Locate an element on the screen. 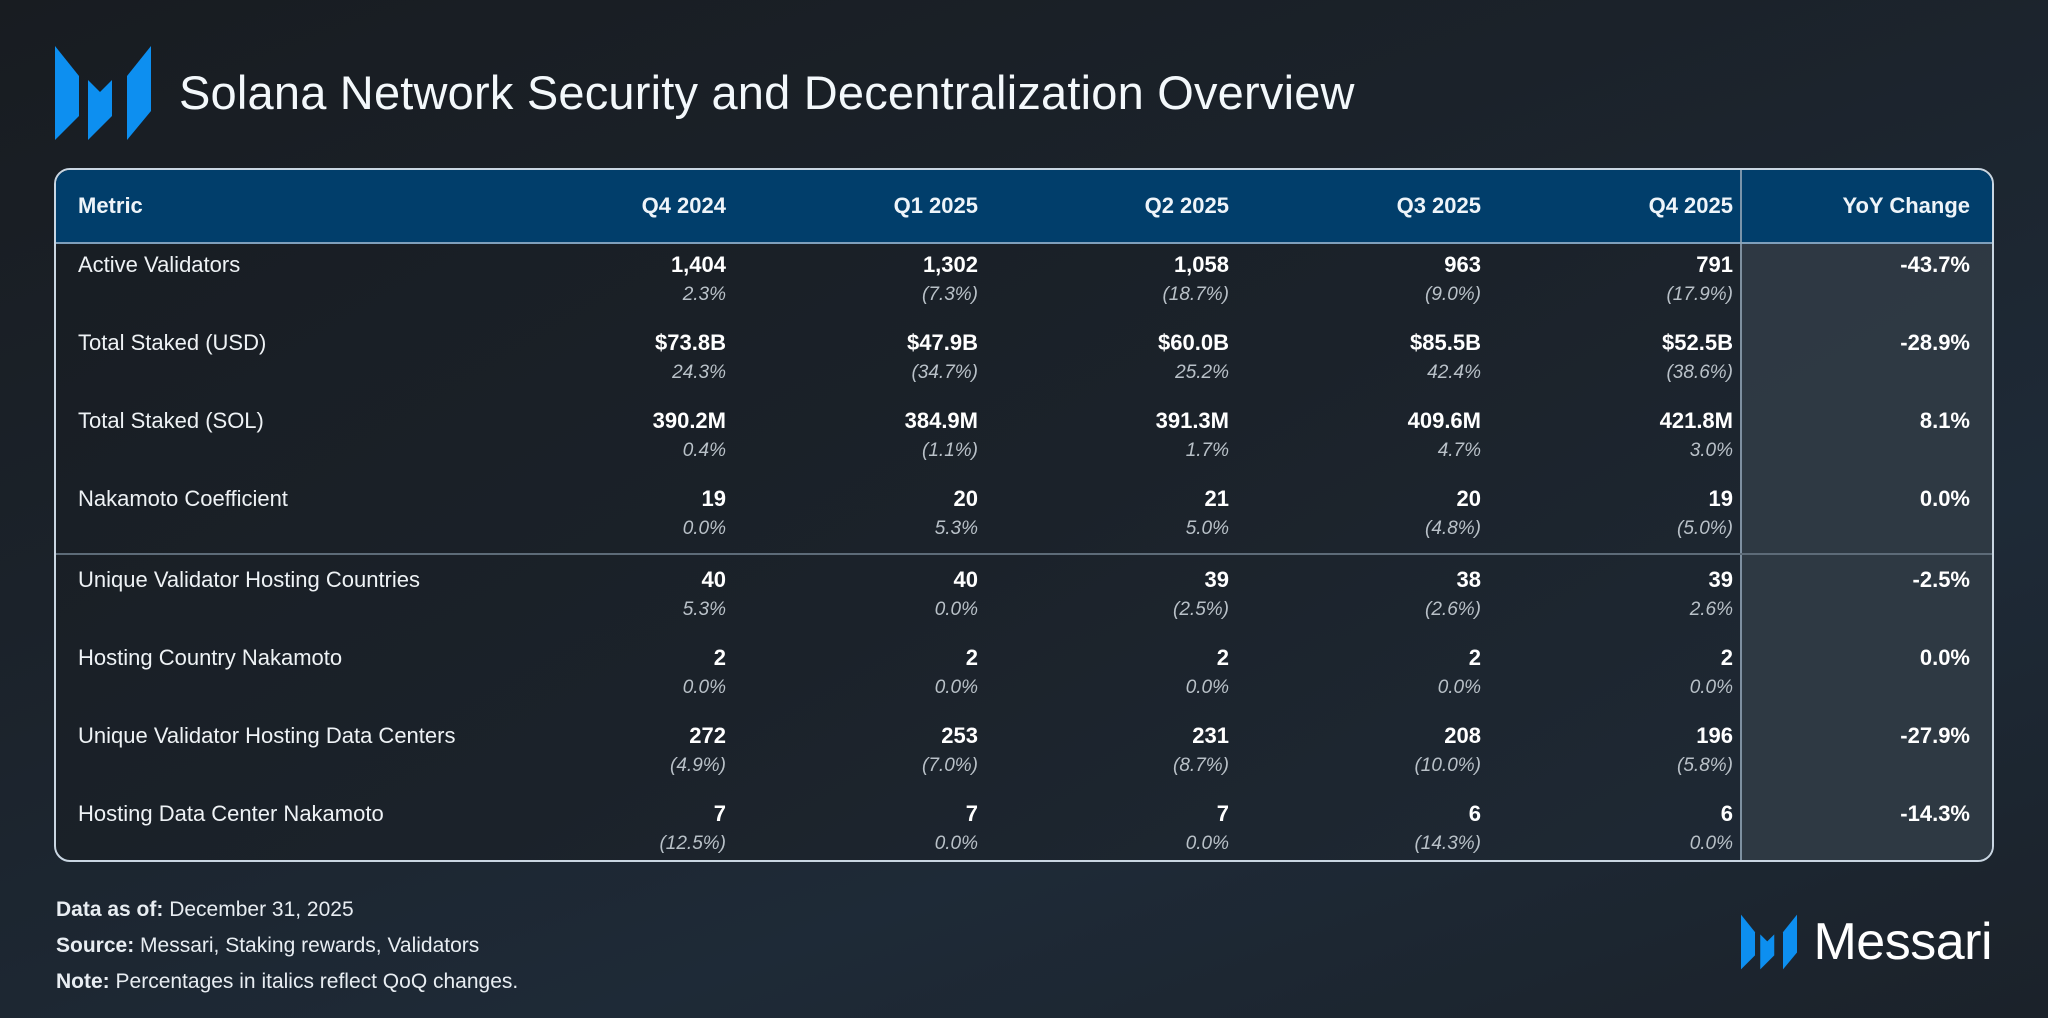  value-cell: 1,404 2.3% is located at coordinates (698, 280).